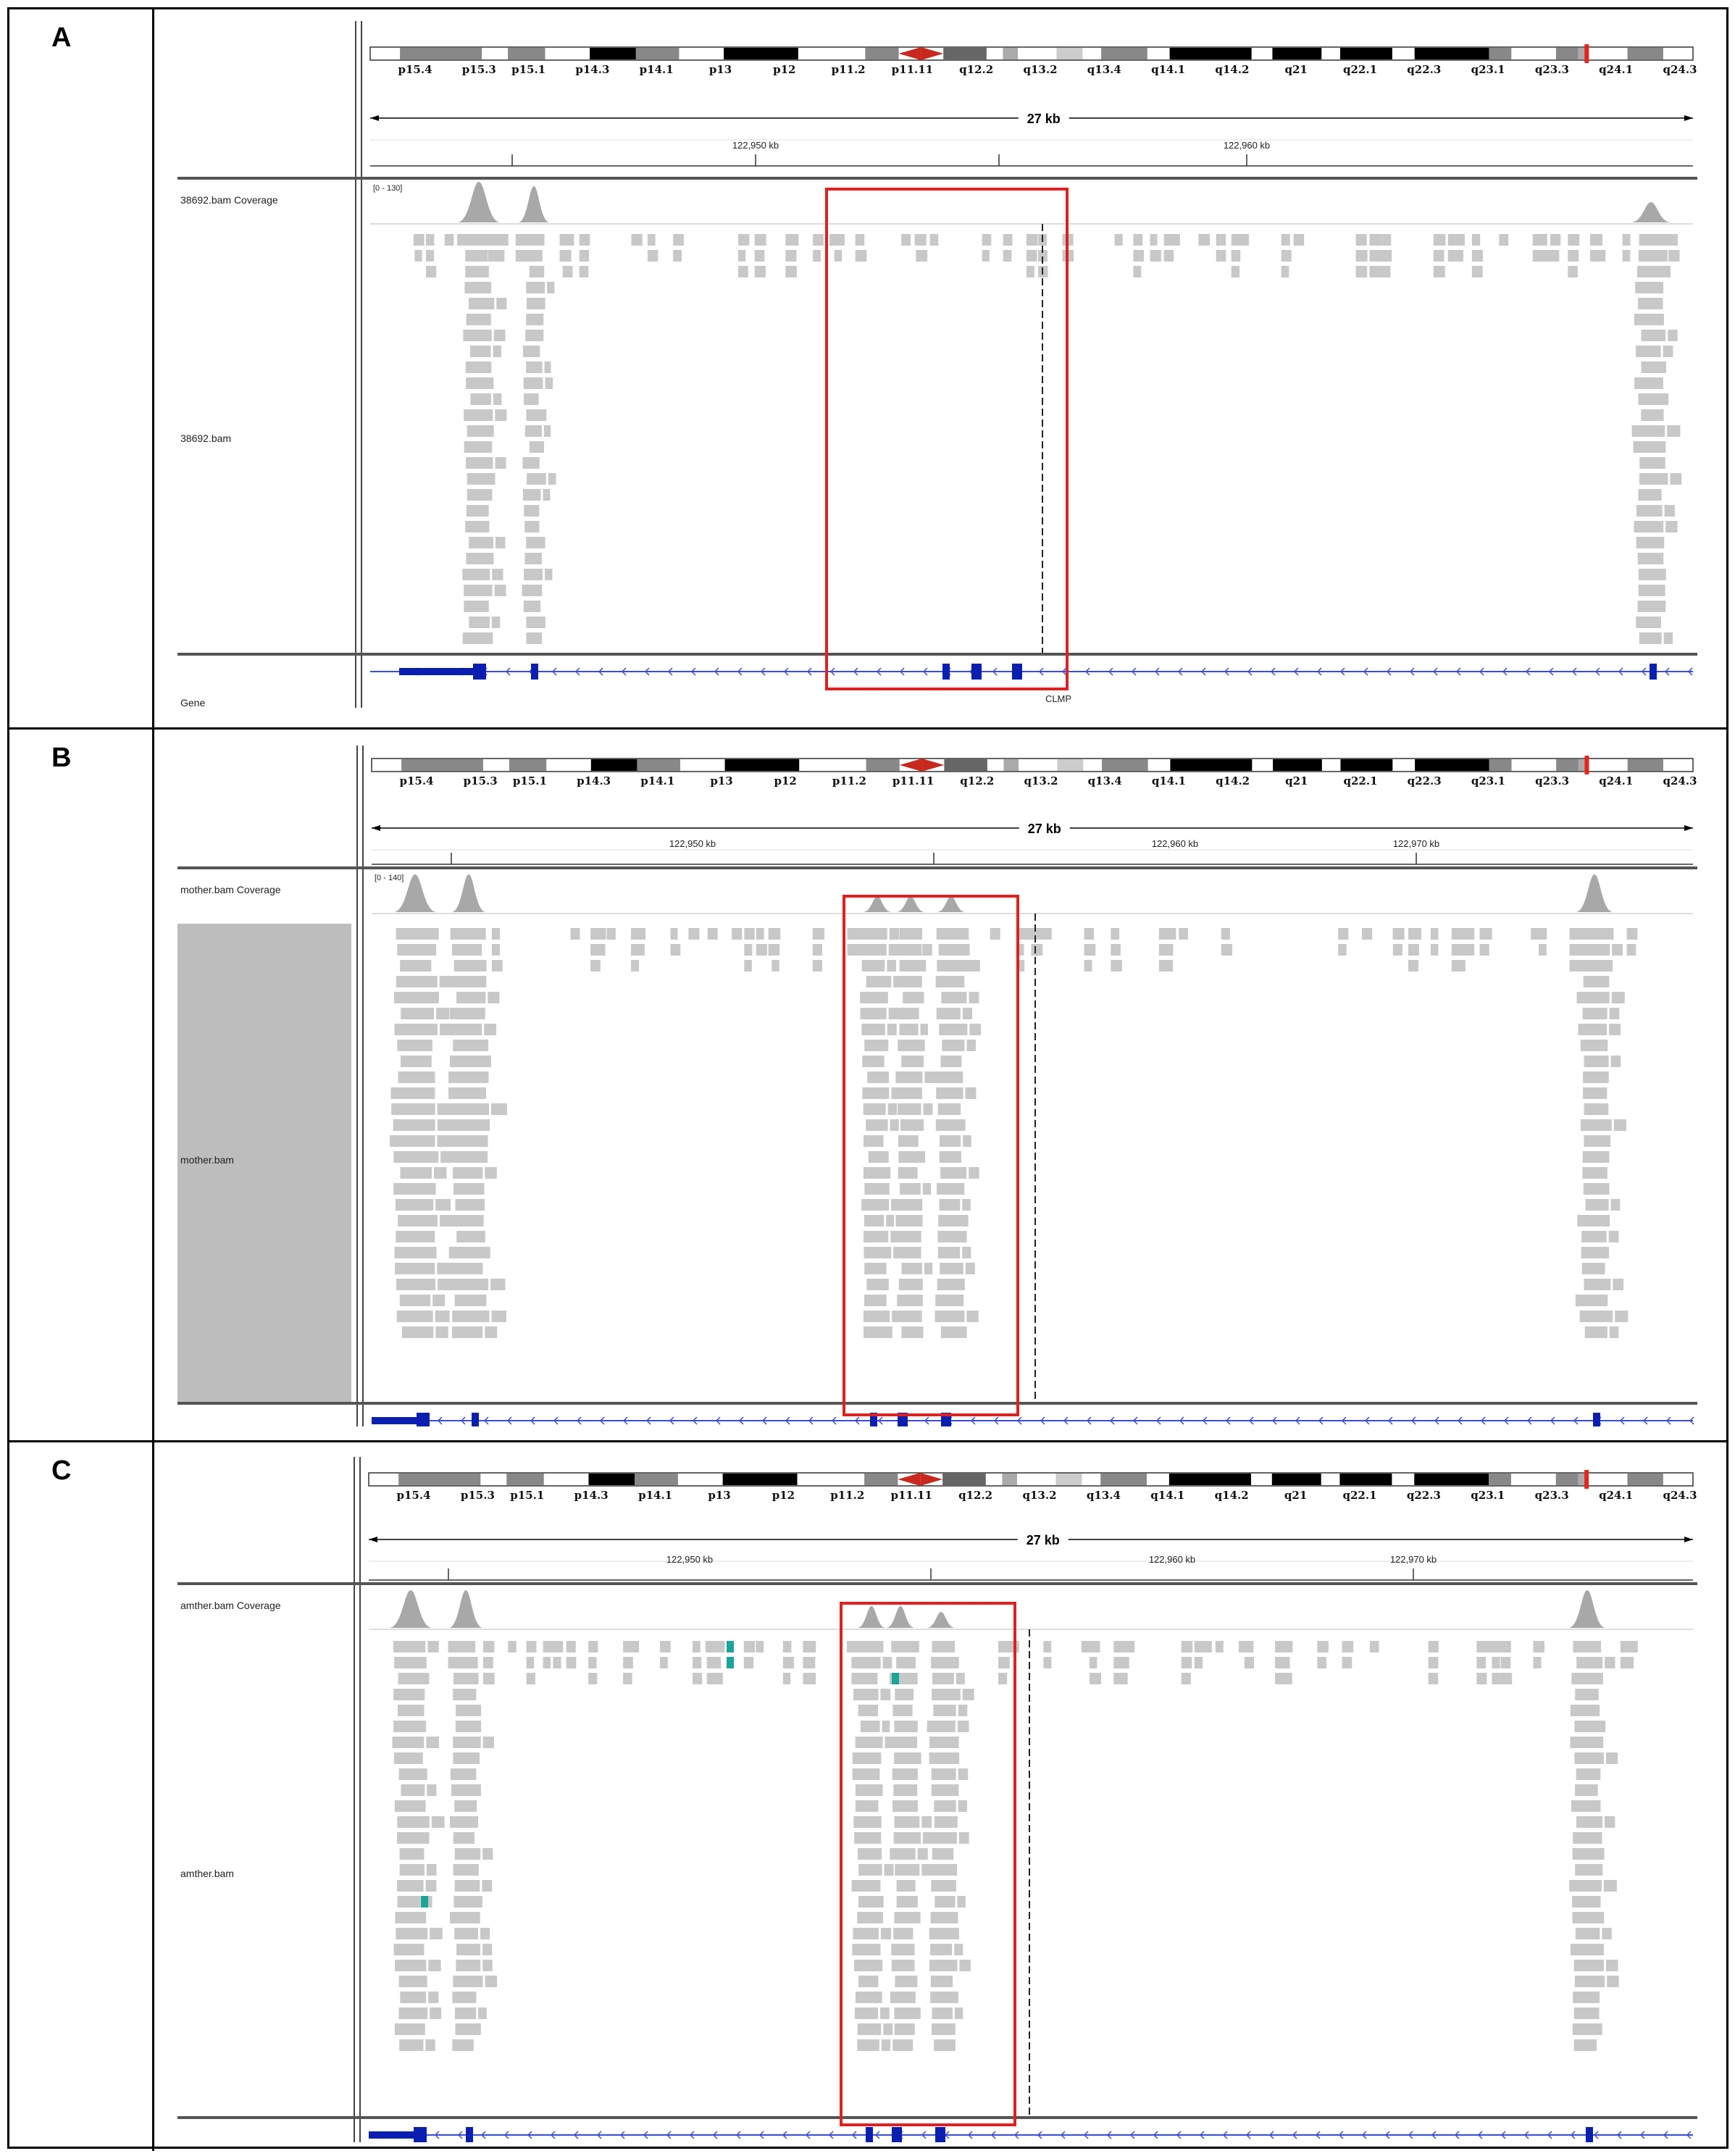 This screenshot has width=1735, height=2156. I want to click on cytoband-label: q14.1, so click(1169, 781).